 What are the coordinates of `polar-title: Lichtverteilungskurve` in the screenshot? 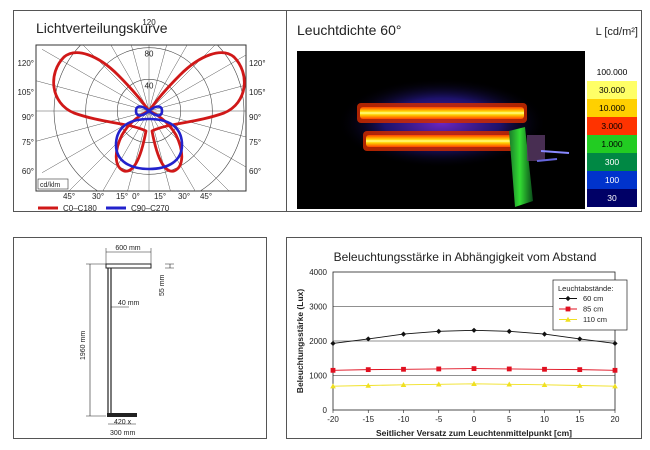 It's located at (102, 28).